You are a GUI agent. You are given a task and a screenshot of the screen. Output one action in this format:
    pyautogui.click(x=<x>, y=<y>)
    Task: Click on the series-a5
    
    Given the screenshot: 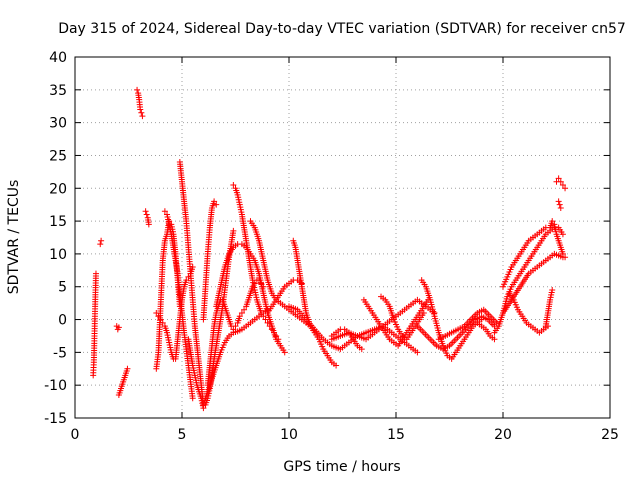 What is the action you would take?
    pyautogui.click(x=184, y=313)
    